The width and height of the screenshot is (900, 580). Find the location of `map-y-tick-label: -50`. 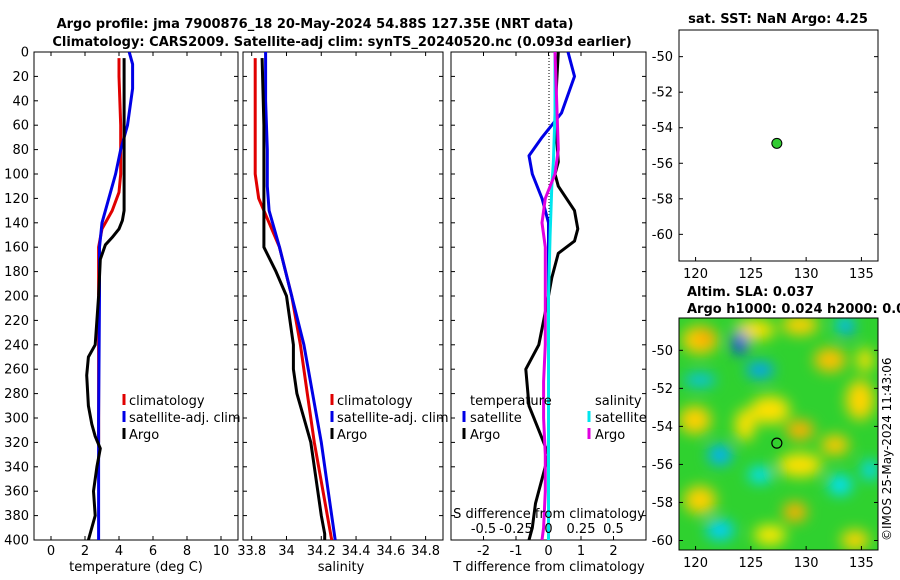

map-y-tick-label: -50 is located at coordinates (662, 57).